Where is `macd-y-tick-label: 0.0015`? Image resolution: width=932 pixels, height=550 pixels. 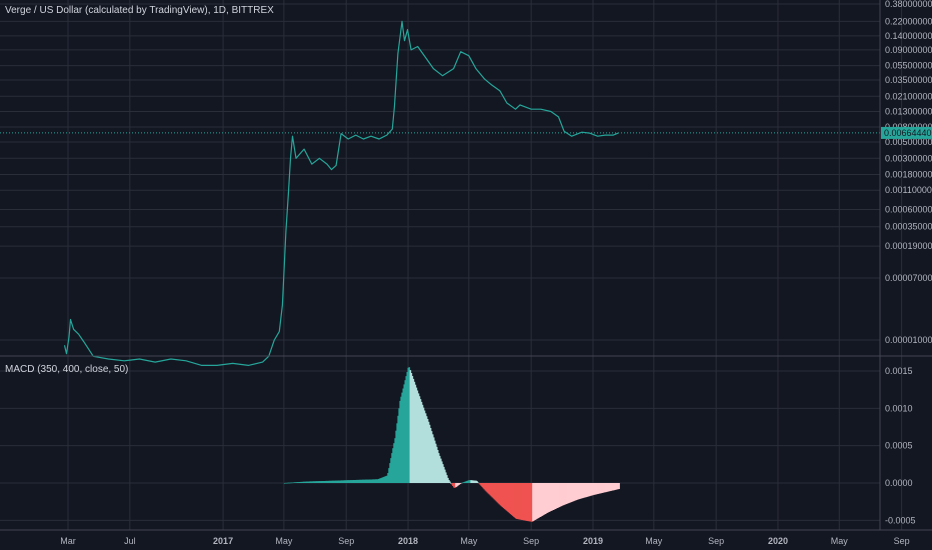
macd-y-tick-label: 0.0015 is located at coordinates (899, 371).